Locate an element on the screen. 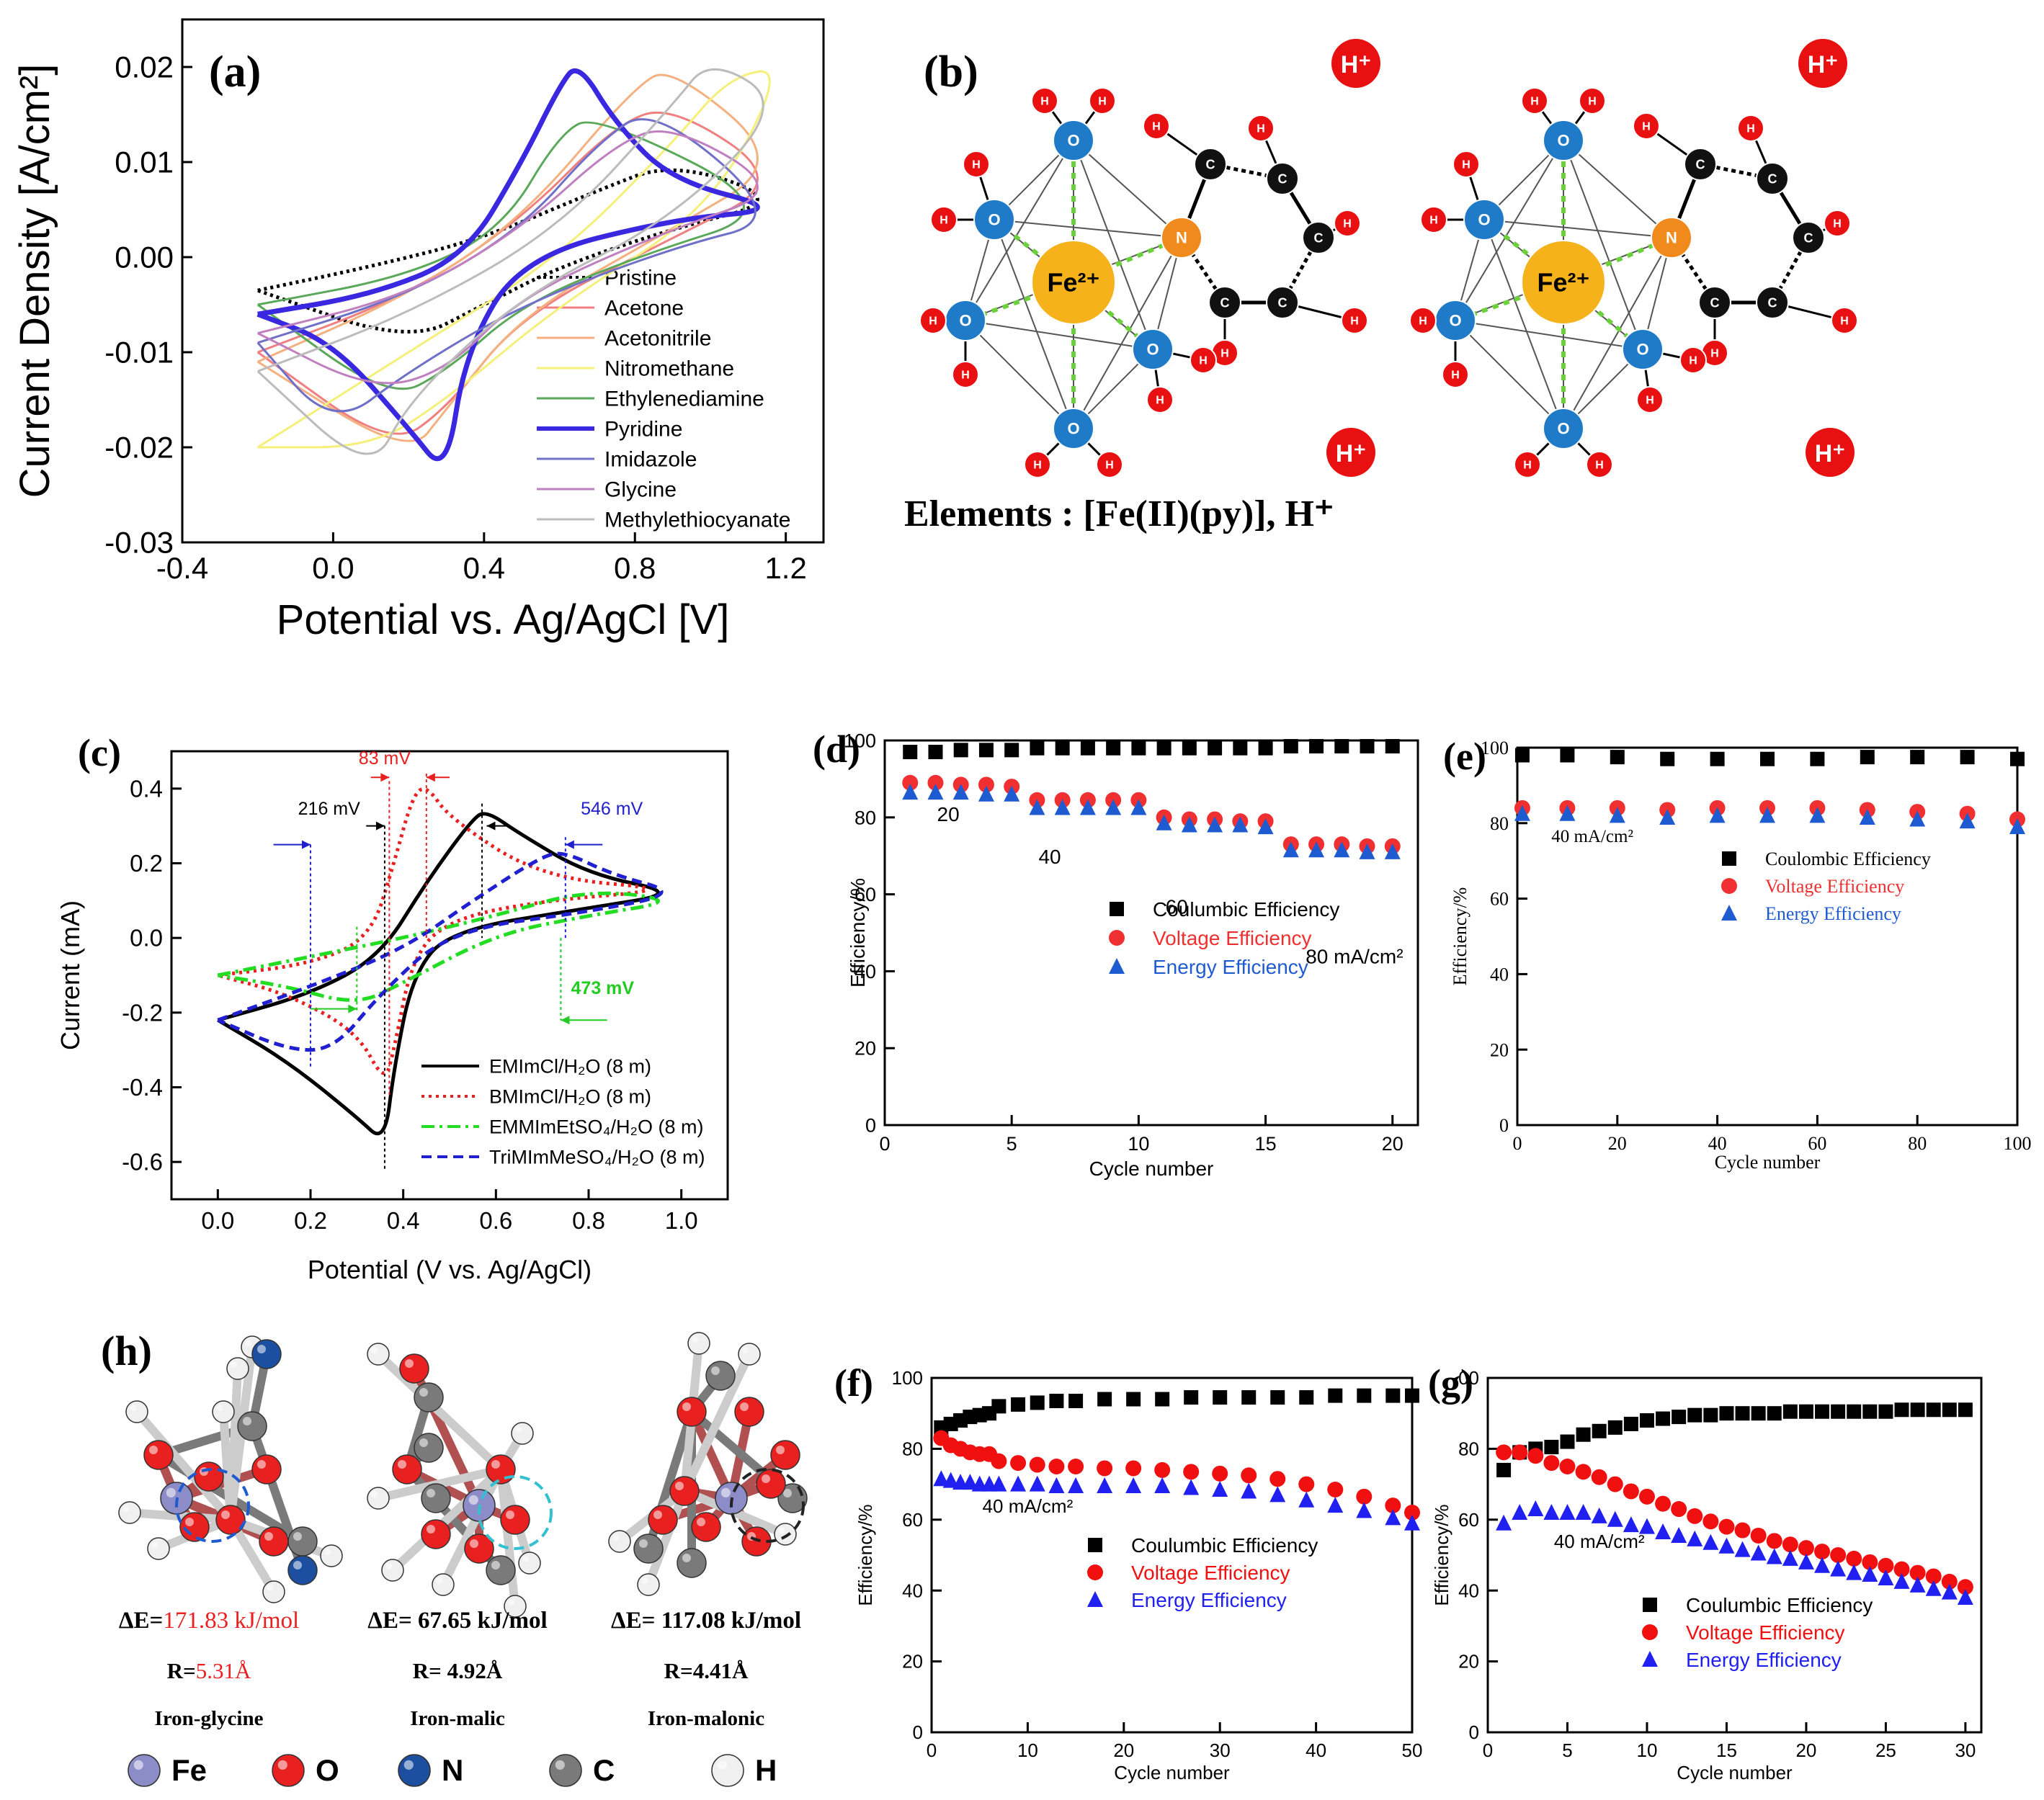 The height and width of the screenshot is (1800, 2044). legend-atom-ball-highlight is located at coordinates (282, 1765).